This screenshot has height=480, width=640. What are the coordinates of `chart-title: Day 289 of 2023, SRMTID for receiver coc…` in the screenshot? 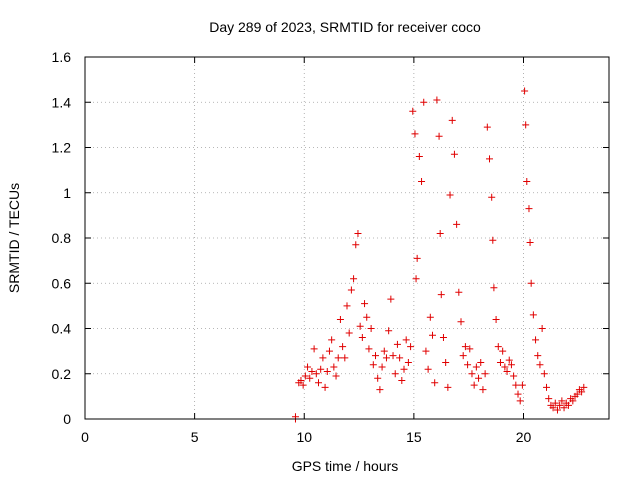 It's located at (345, 27).